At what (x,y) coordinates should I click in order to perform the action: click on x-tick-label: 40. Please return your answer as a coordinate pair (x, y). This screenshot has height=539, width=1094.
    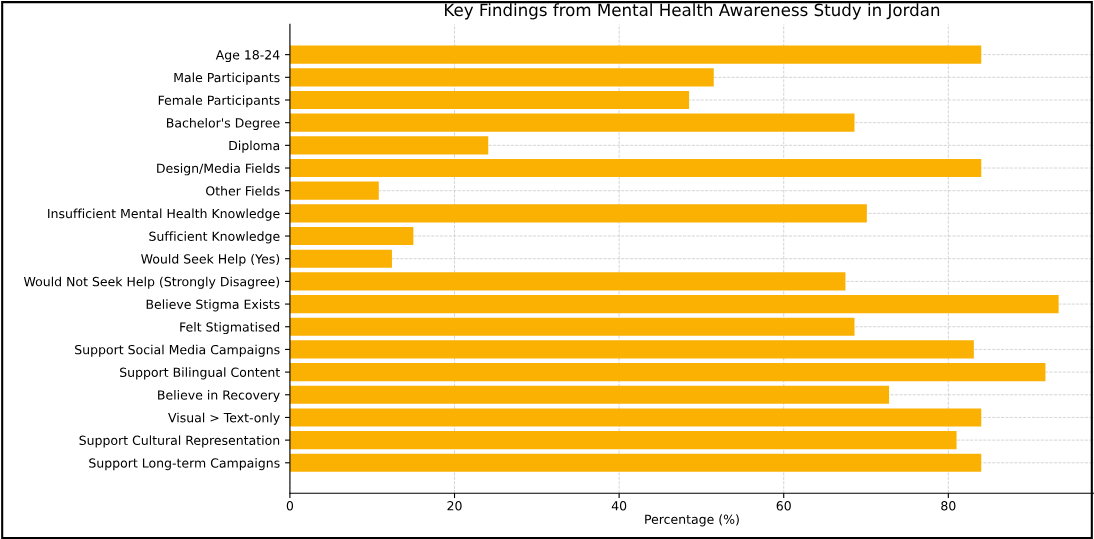
    Looking at the image, I should click on (619, 506).